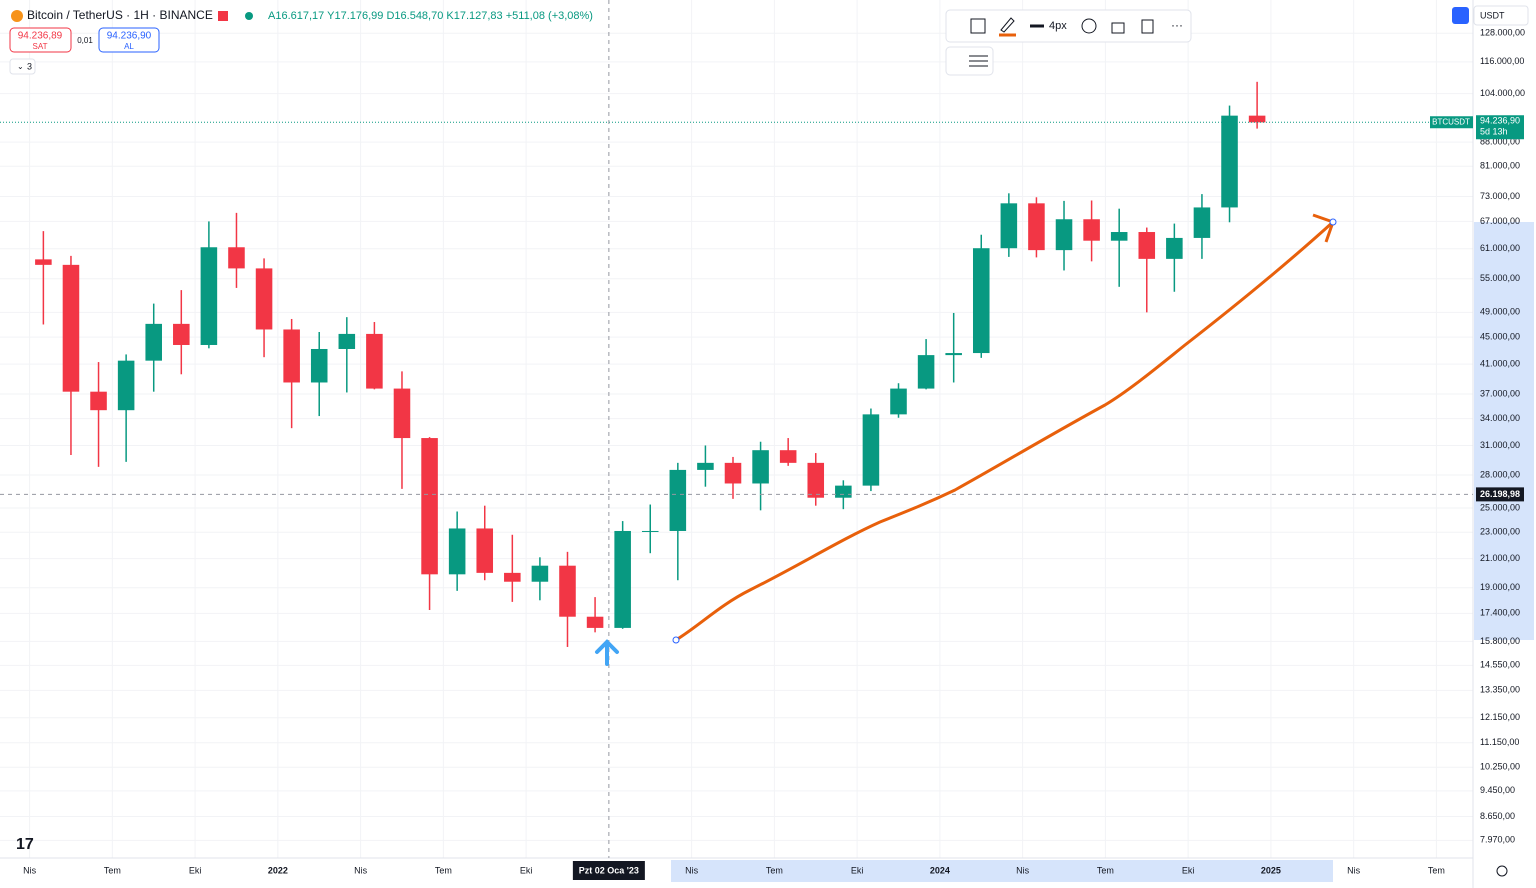  I want to click on y-tick-label: 81.000,00, so click(1500, 166).